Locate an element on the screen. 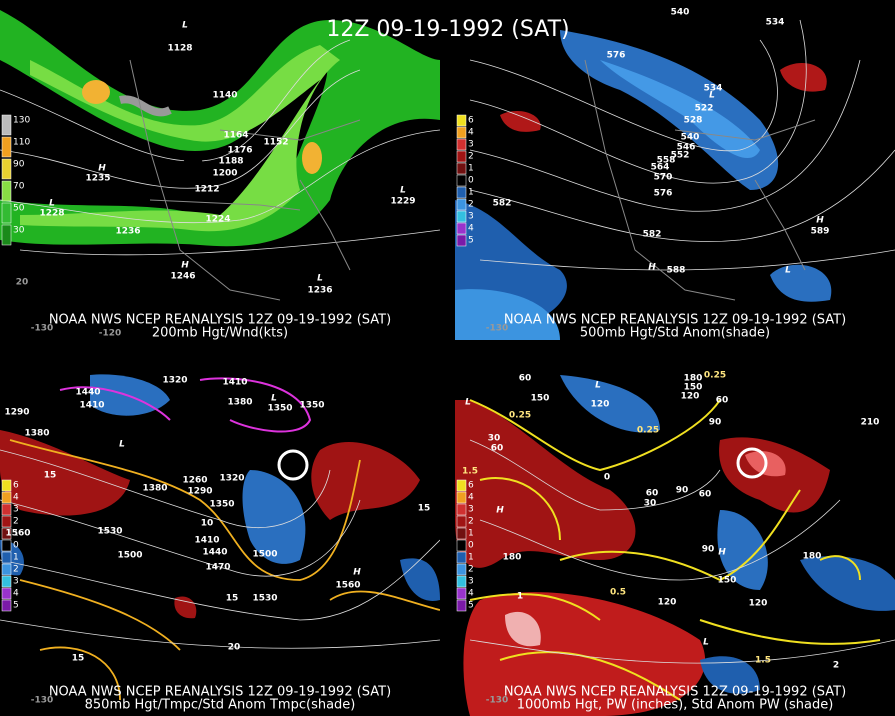 Image resolution: width=895 pixels, height=716 pixels. contour-label: 1500 is located at coordinates (264, 555).